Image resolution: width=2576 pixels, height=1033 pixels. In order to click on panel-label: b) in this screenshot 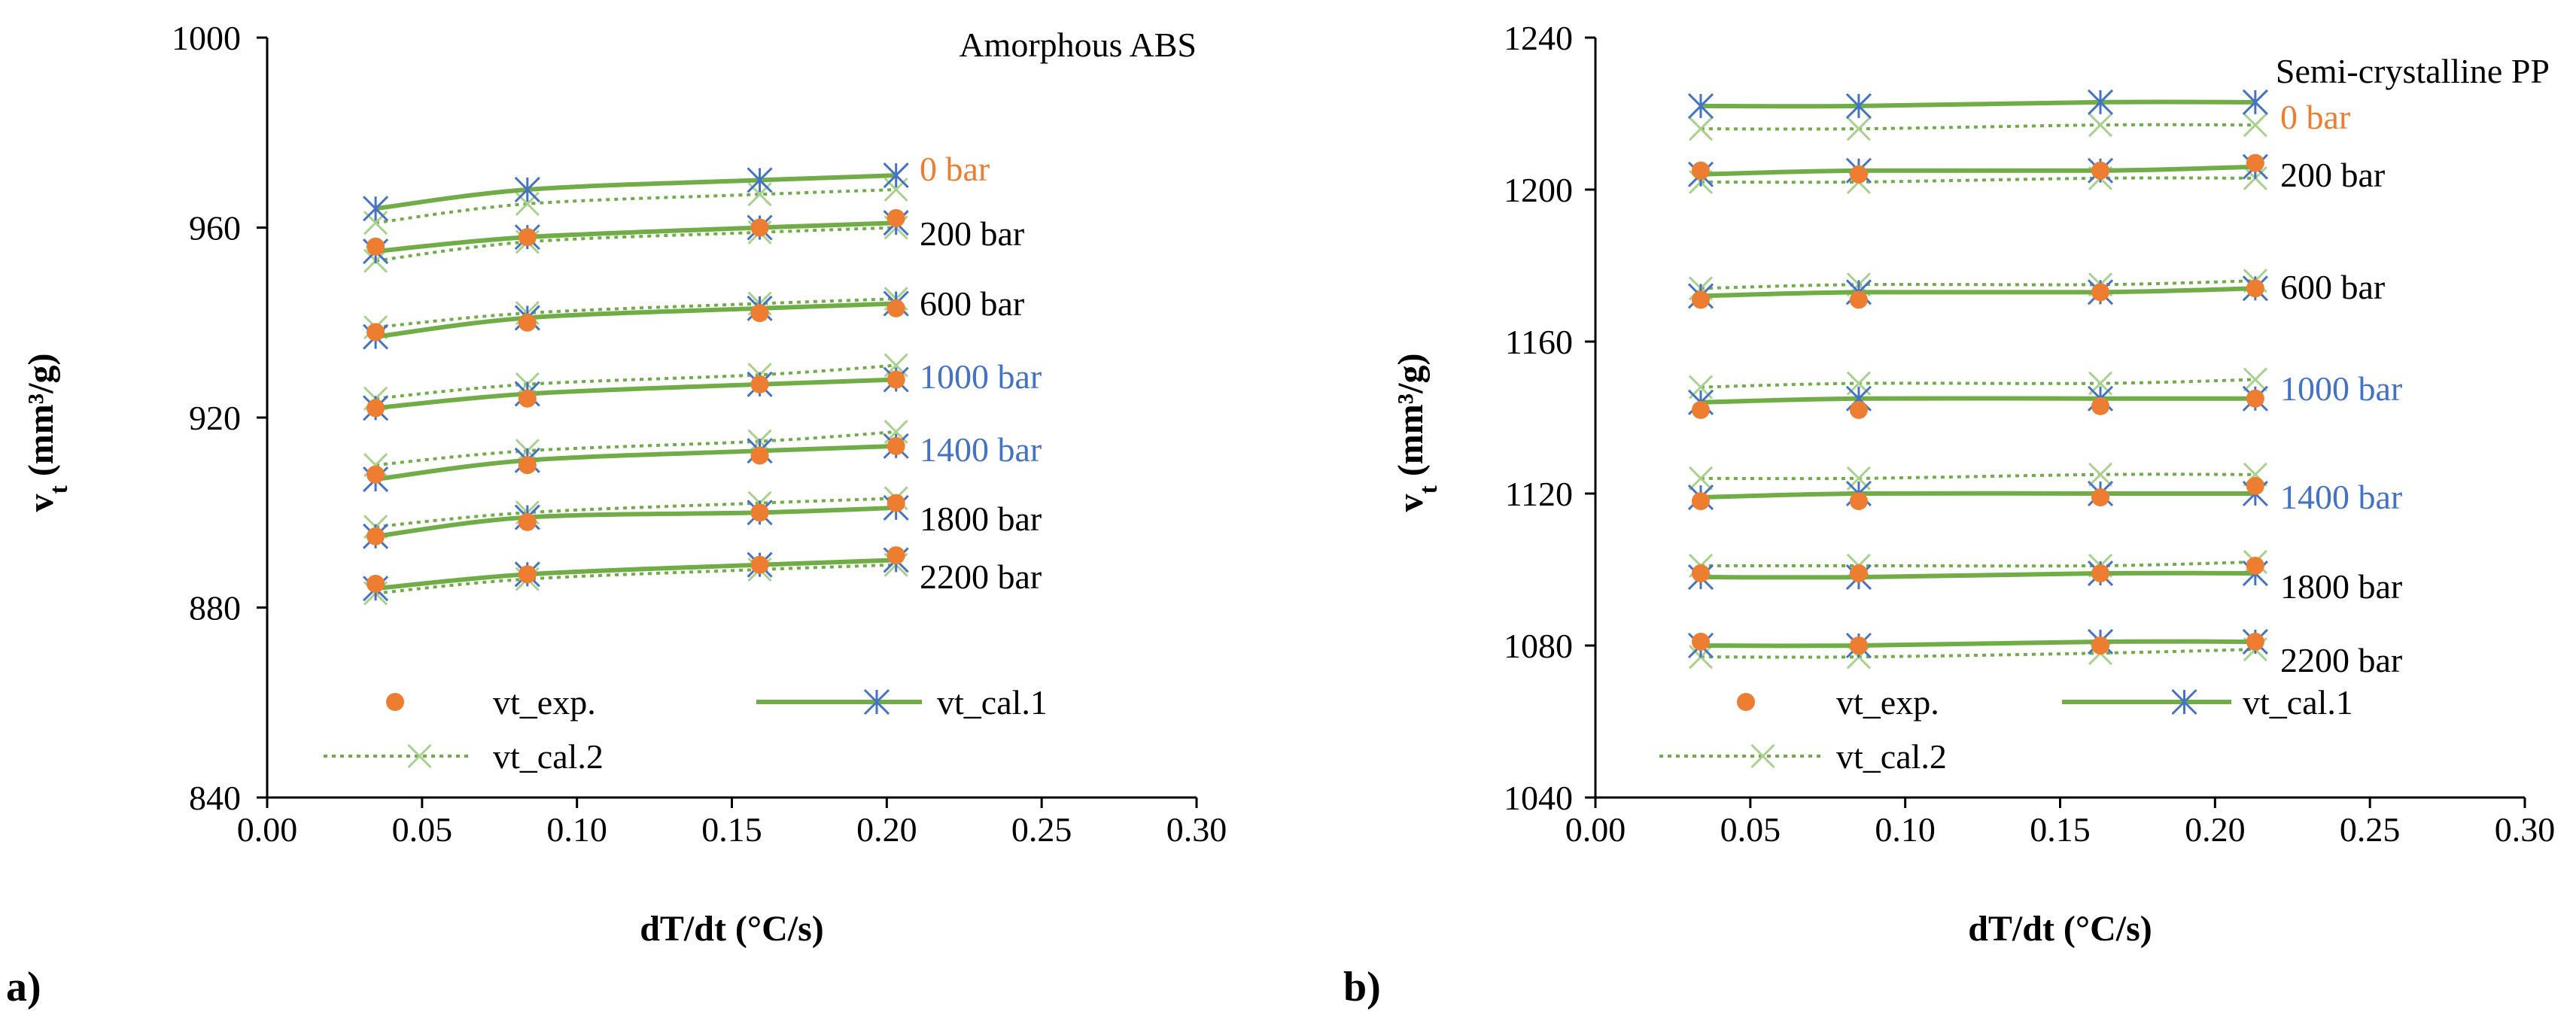, I will do `click(1362, 987)`.